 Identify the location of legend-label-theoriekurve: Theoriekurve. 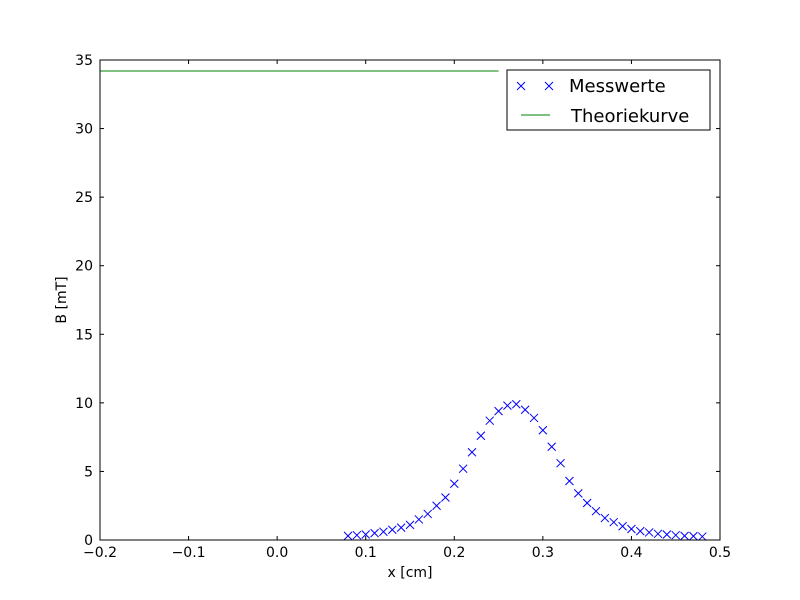
(629, 116).